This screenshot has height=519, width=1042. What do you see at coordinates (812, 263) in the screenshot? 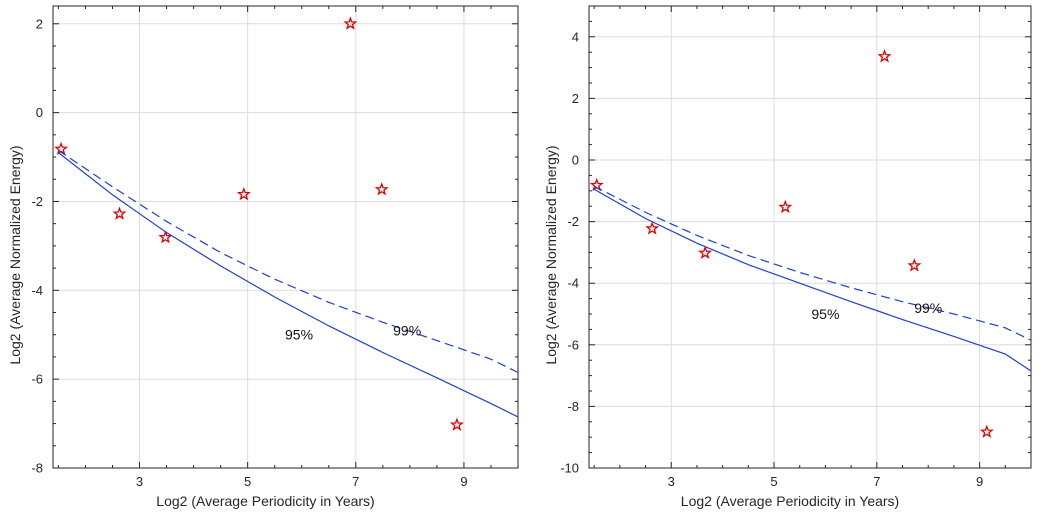
I see `confidence-99-line` at bounding box center [812, 263].